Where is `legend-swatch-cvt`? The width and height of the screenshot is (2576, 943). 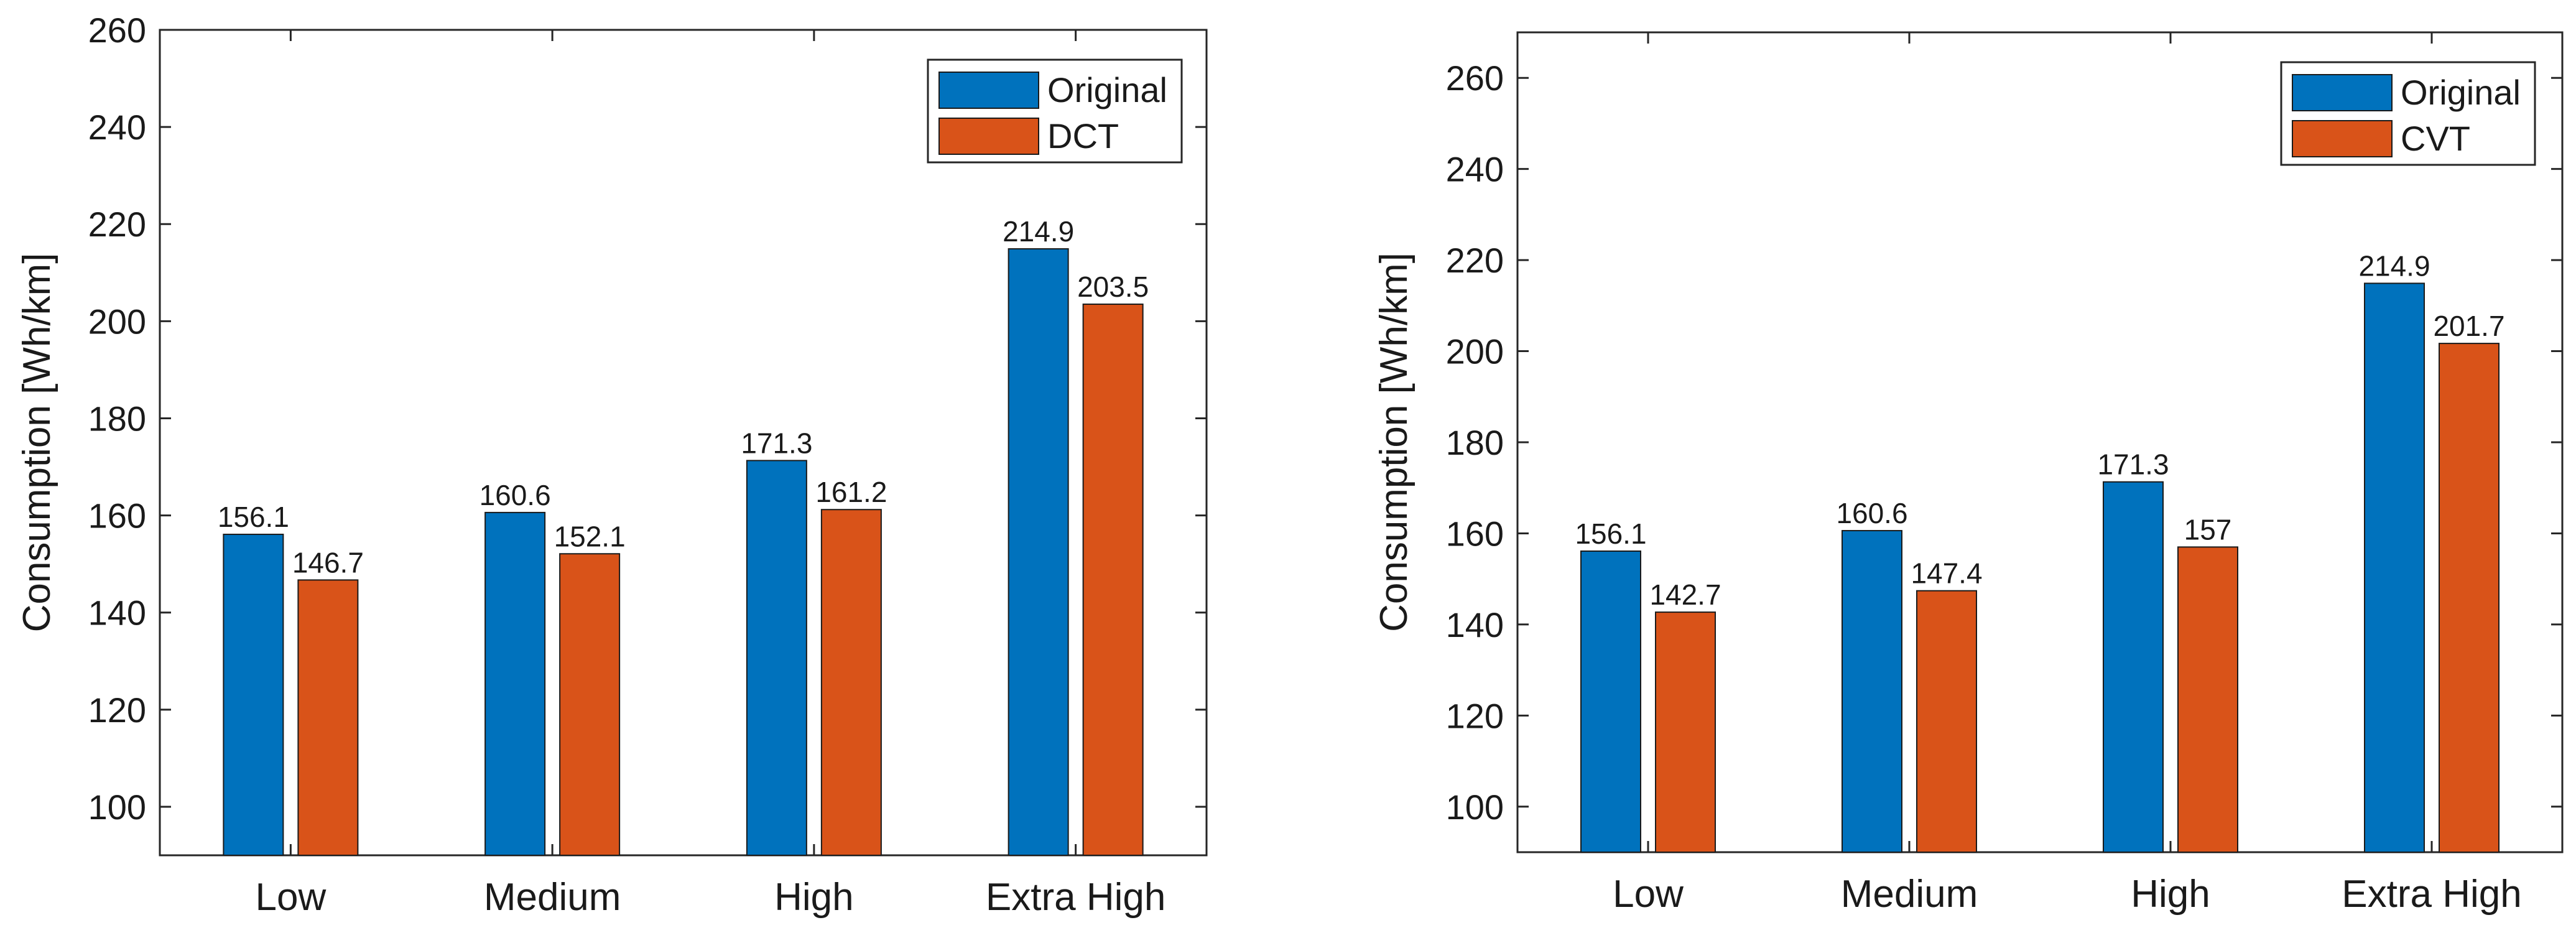
legend-swatch-cvt is located at coordinates (2342, 138).